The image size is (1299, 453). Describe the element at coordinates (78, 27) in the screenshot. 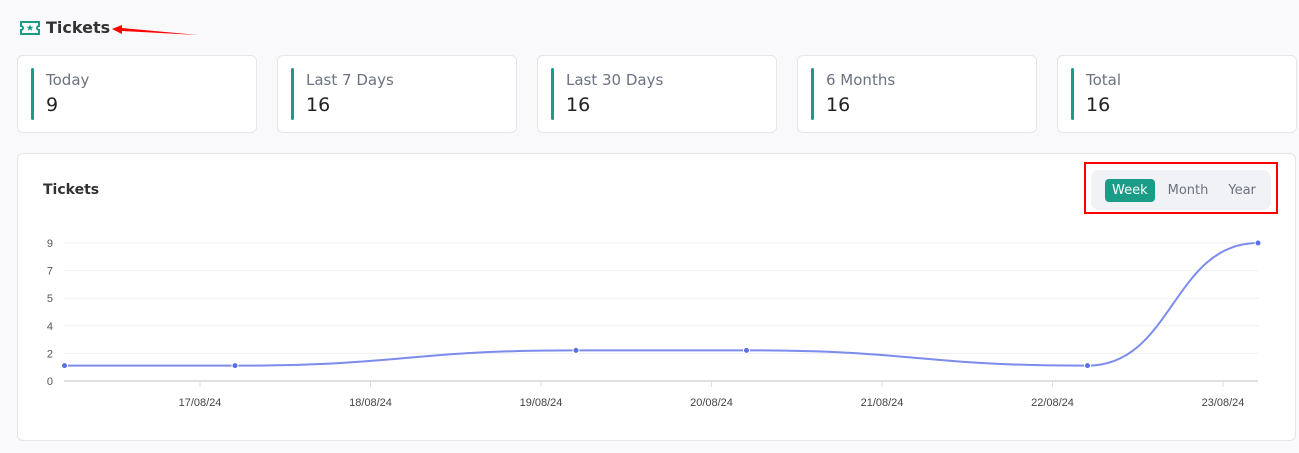

I see `section-title: Tickets` at that location.